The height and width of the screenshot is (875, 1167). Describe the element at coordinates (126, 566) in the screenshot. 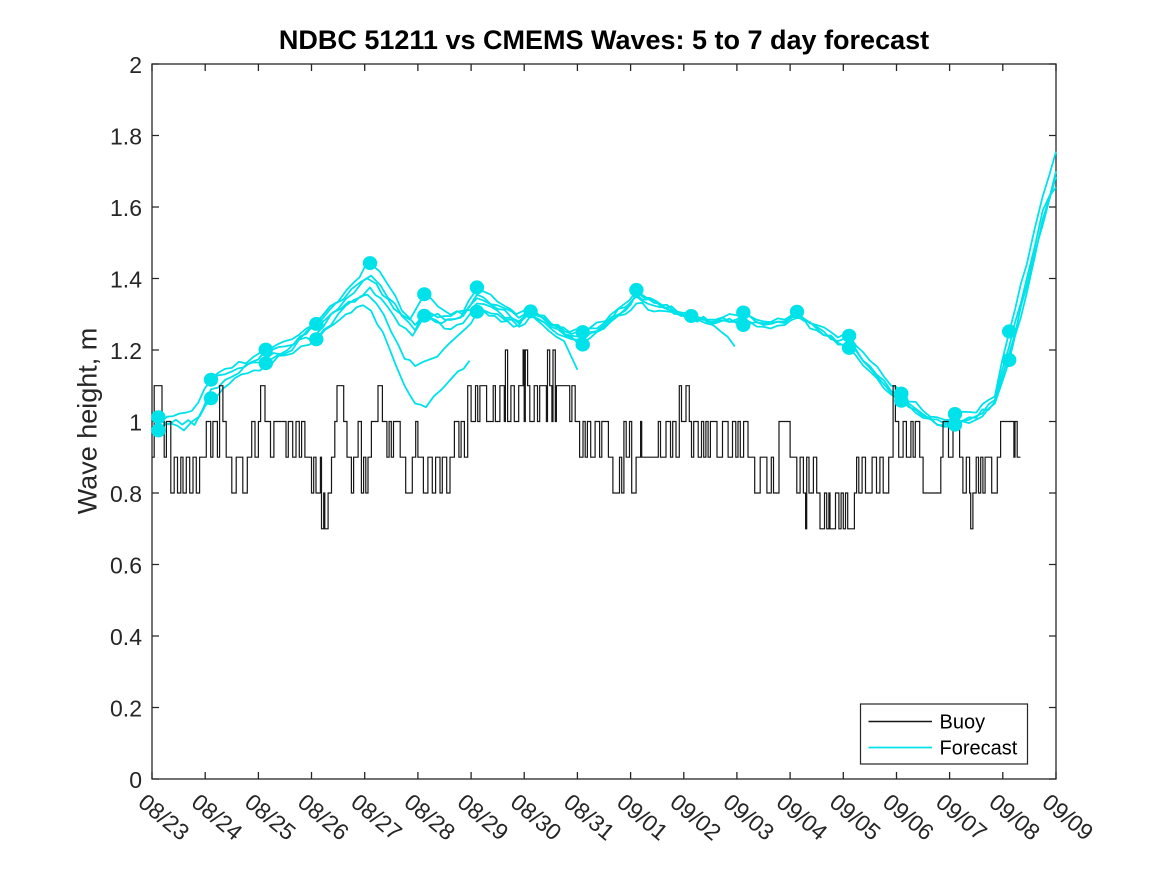

I see `svg-text: 0.6` at that location.